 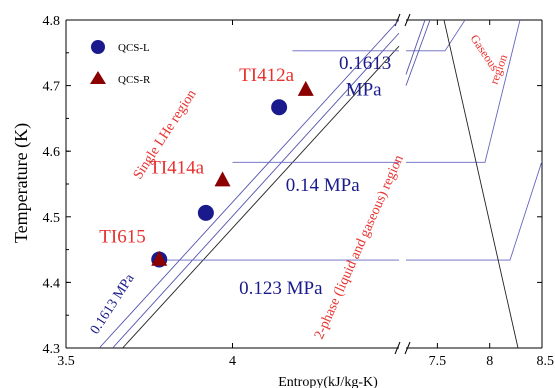 I want to click on data-markers, so click(x=232, y=174).